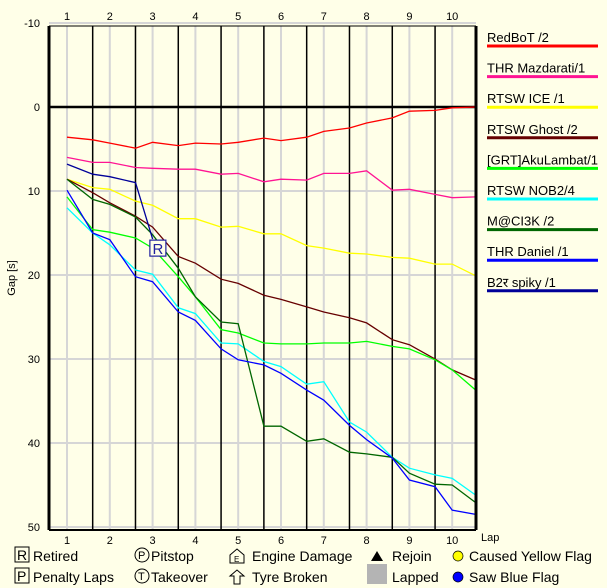 The width and height of the screenshot is (607, 588). I want to click on lapped-label: Lapped, so click(415, 577).